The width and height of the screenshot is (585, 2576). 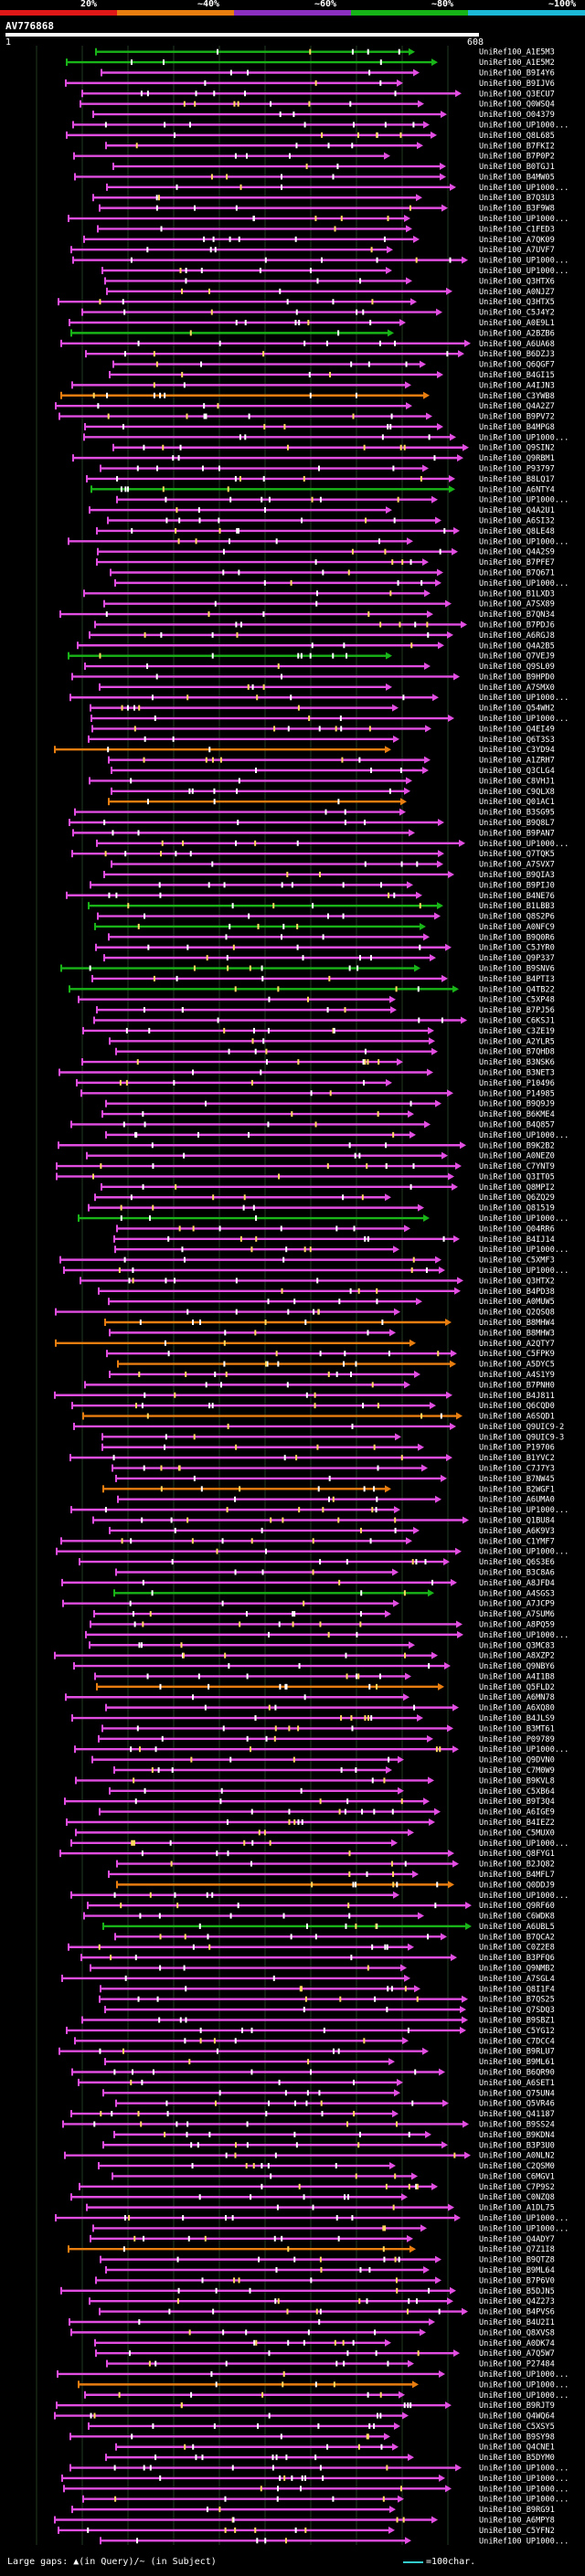 I want to click on hit-label: UniRef100_B2JQ82, so click(x=517, y=1865).